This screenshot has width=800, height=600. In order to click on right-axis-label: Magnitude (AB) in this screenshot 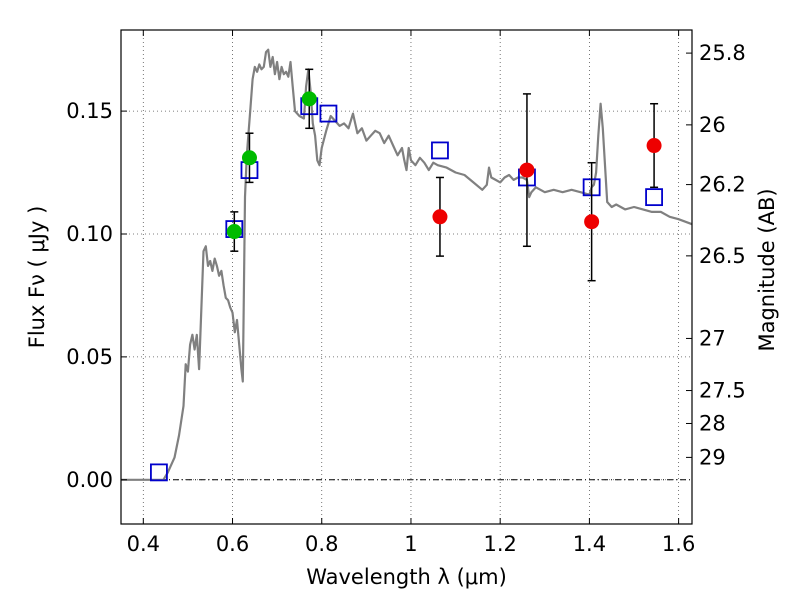, I will do `click(767, 269)`.